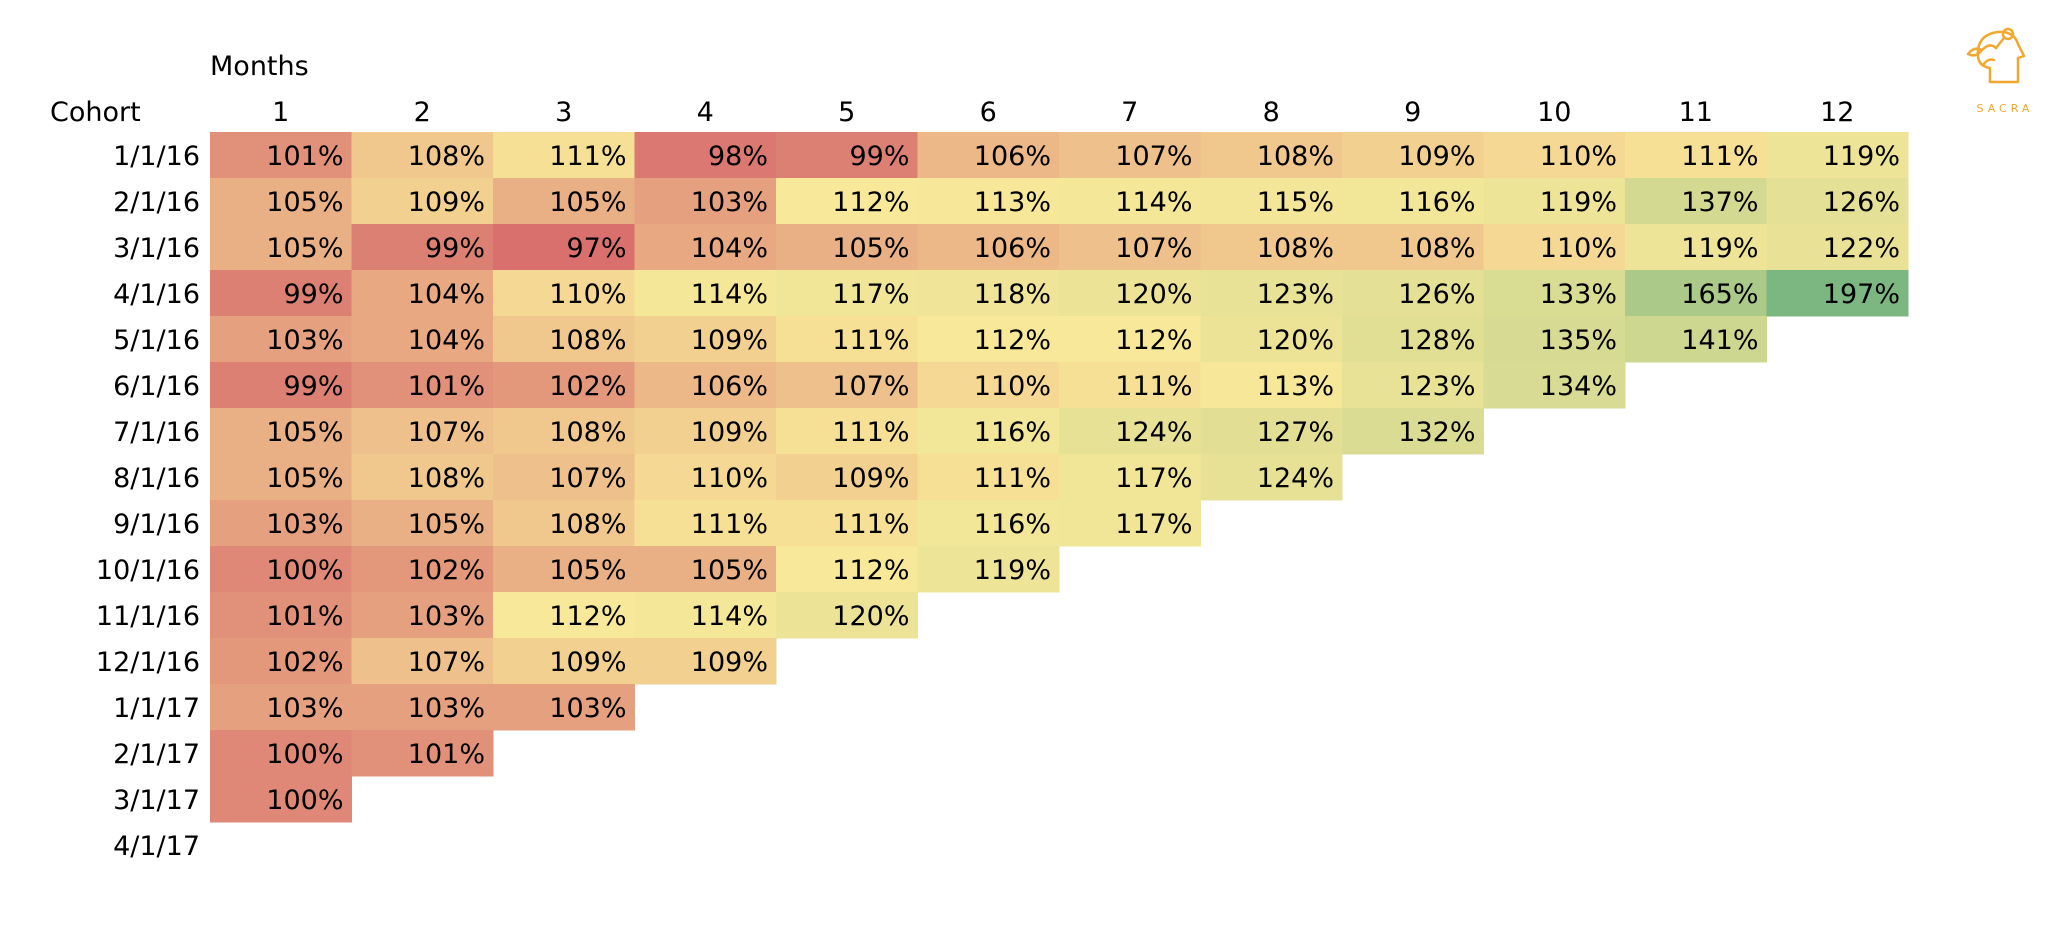 The height and width of the screenshot is (932, 2064). What do you see at coordinates (2005, 108) in the screenshot?
I see `brand-name: SACRA` at bounding box center [2005, 108].